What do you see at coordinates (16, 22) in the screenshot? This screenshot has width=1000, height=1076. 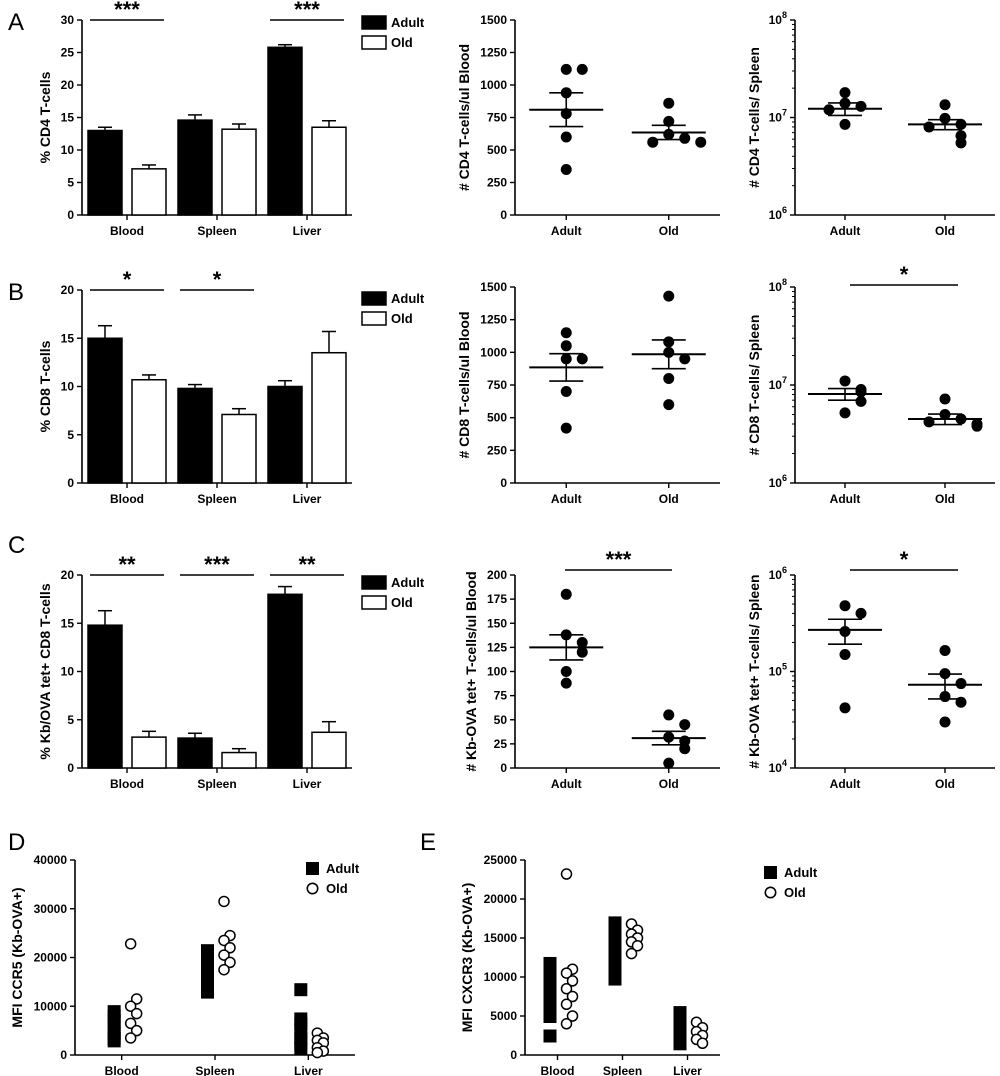 I see `panel-label: A` at bounding box center [16, 22].